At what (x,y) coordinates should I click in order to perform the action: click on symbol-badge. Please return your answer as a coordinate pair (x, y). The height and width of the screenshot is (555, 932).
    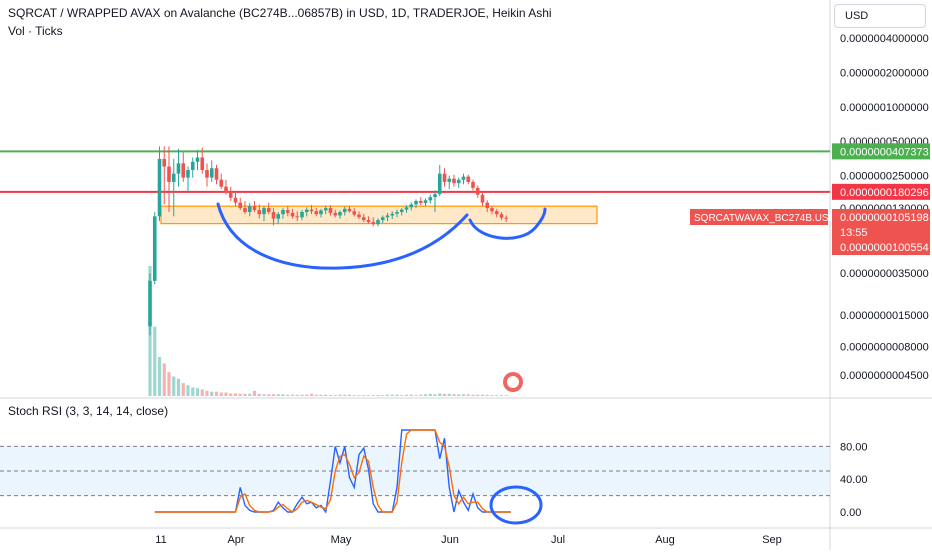
    Looking at the image, I should click on (759, 217).